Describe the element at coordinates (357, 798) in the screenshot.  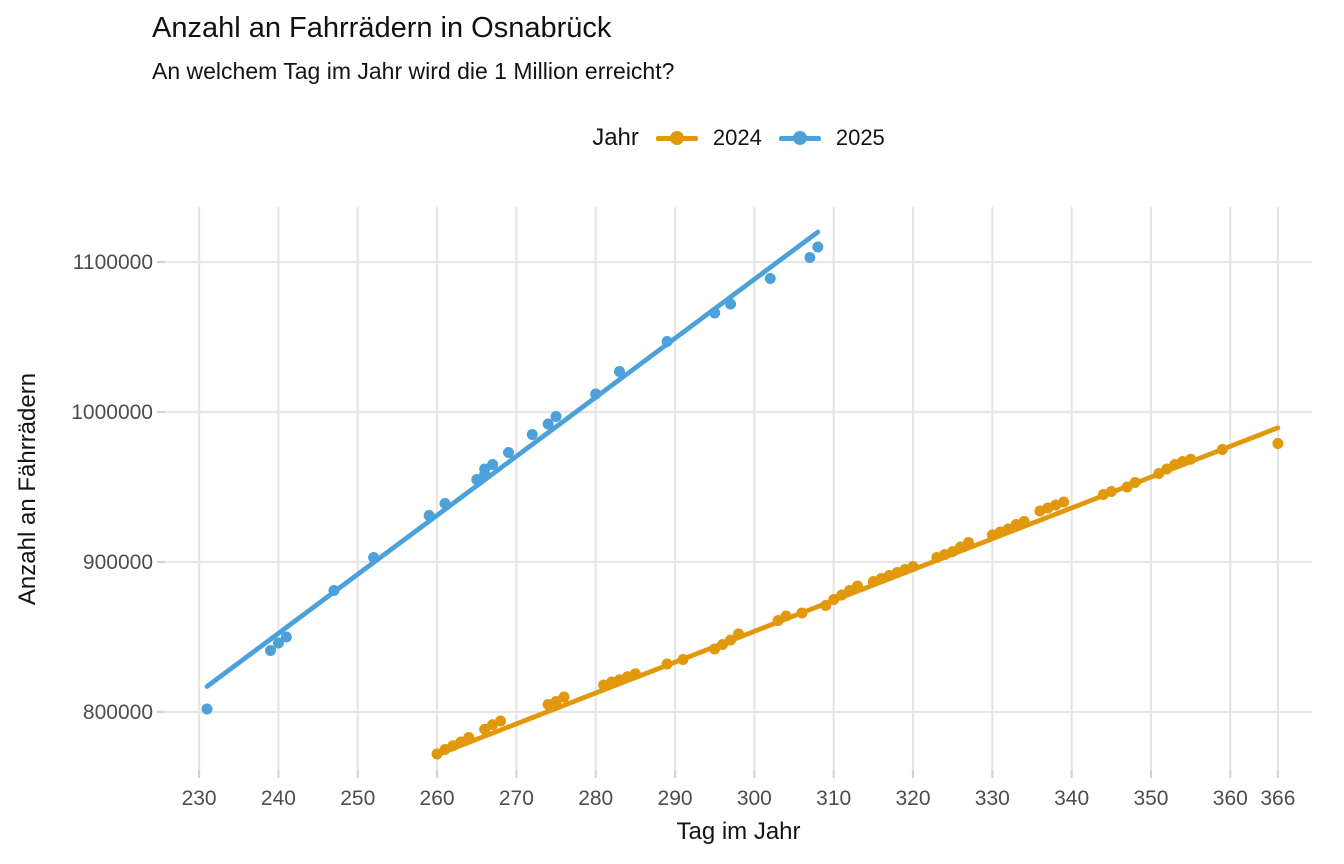
I see `x-tick-label-250: 250` at that location.